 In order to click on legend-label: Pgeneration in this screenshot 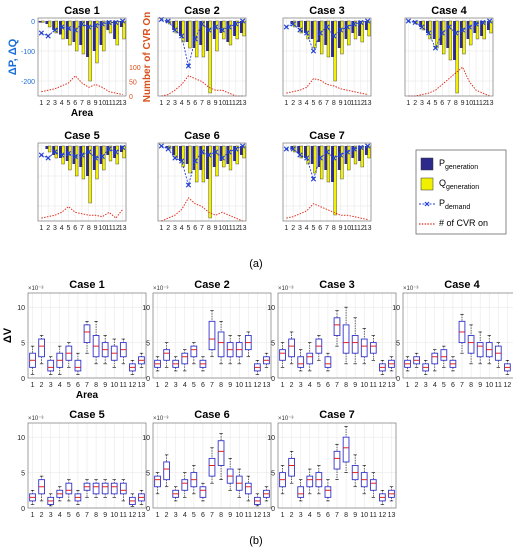, I will do `click(458, 164)`.